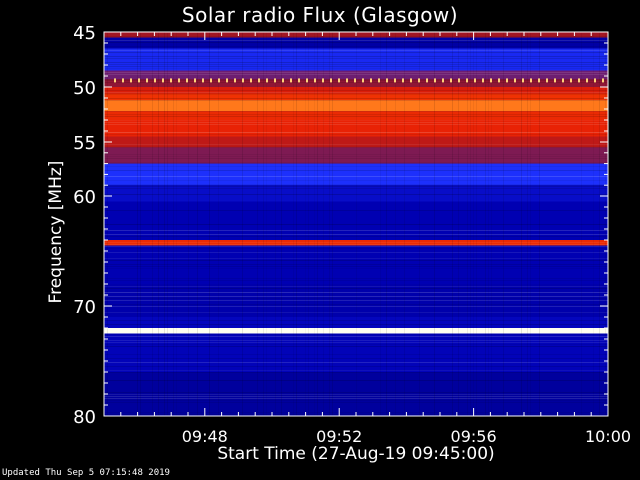 The height and width of the screenshot is (480, 640). I want to click on x-tick-label: 09:52, so click(339, 436).